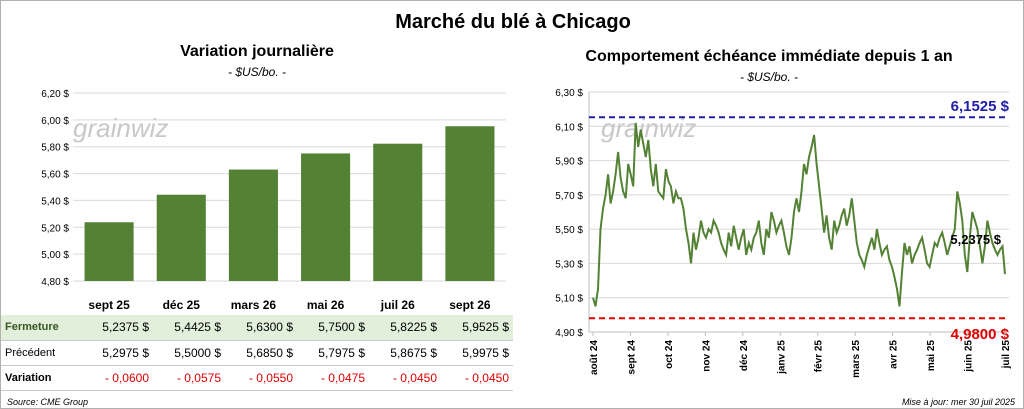 The image size is (1024, 409). Describe the element at coordinates (41, 353) in the screenshot. I see `row-label: Précédent` at that location.